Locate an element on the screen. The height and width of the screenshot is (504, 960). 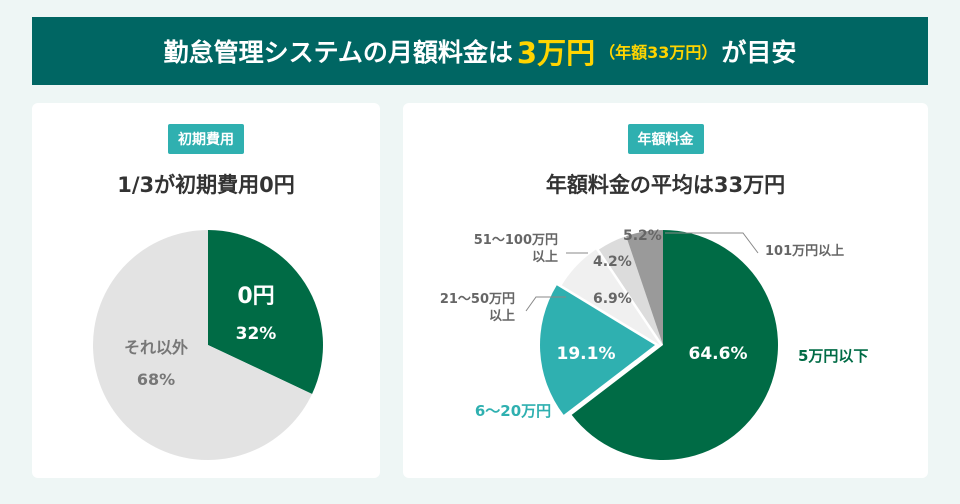
slice-label: 6～20万円 is located at coordinates (513, 411).